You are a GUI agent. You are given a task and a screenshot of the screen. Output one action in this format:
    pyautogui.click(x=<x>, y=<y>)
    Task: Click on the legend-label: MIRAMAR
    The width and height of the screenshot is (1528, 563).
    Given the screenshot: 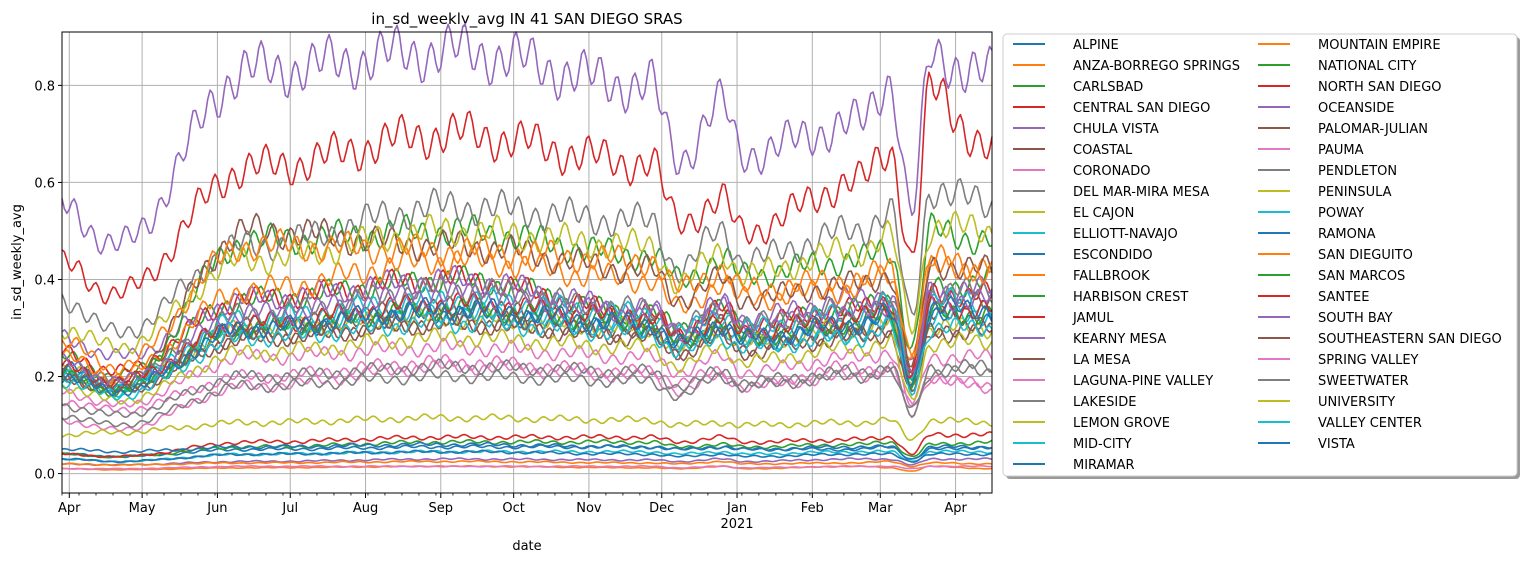 What is the action you would take?
    pyautogui.click(x=1104, y=465)
    